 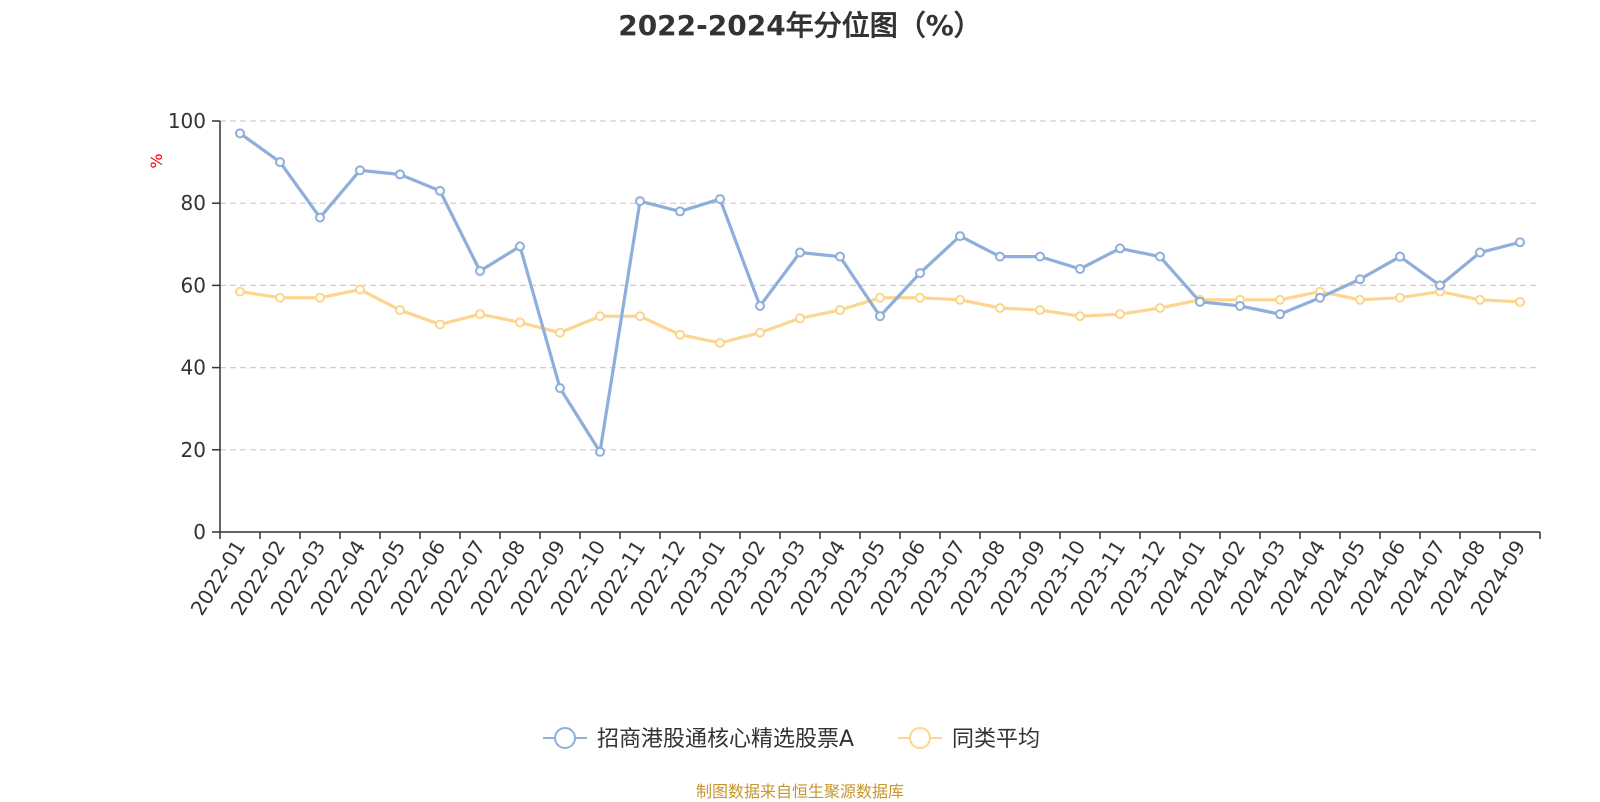 I want to click on y-tick-label: 0, so click(x=199, y=532).